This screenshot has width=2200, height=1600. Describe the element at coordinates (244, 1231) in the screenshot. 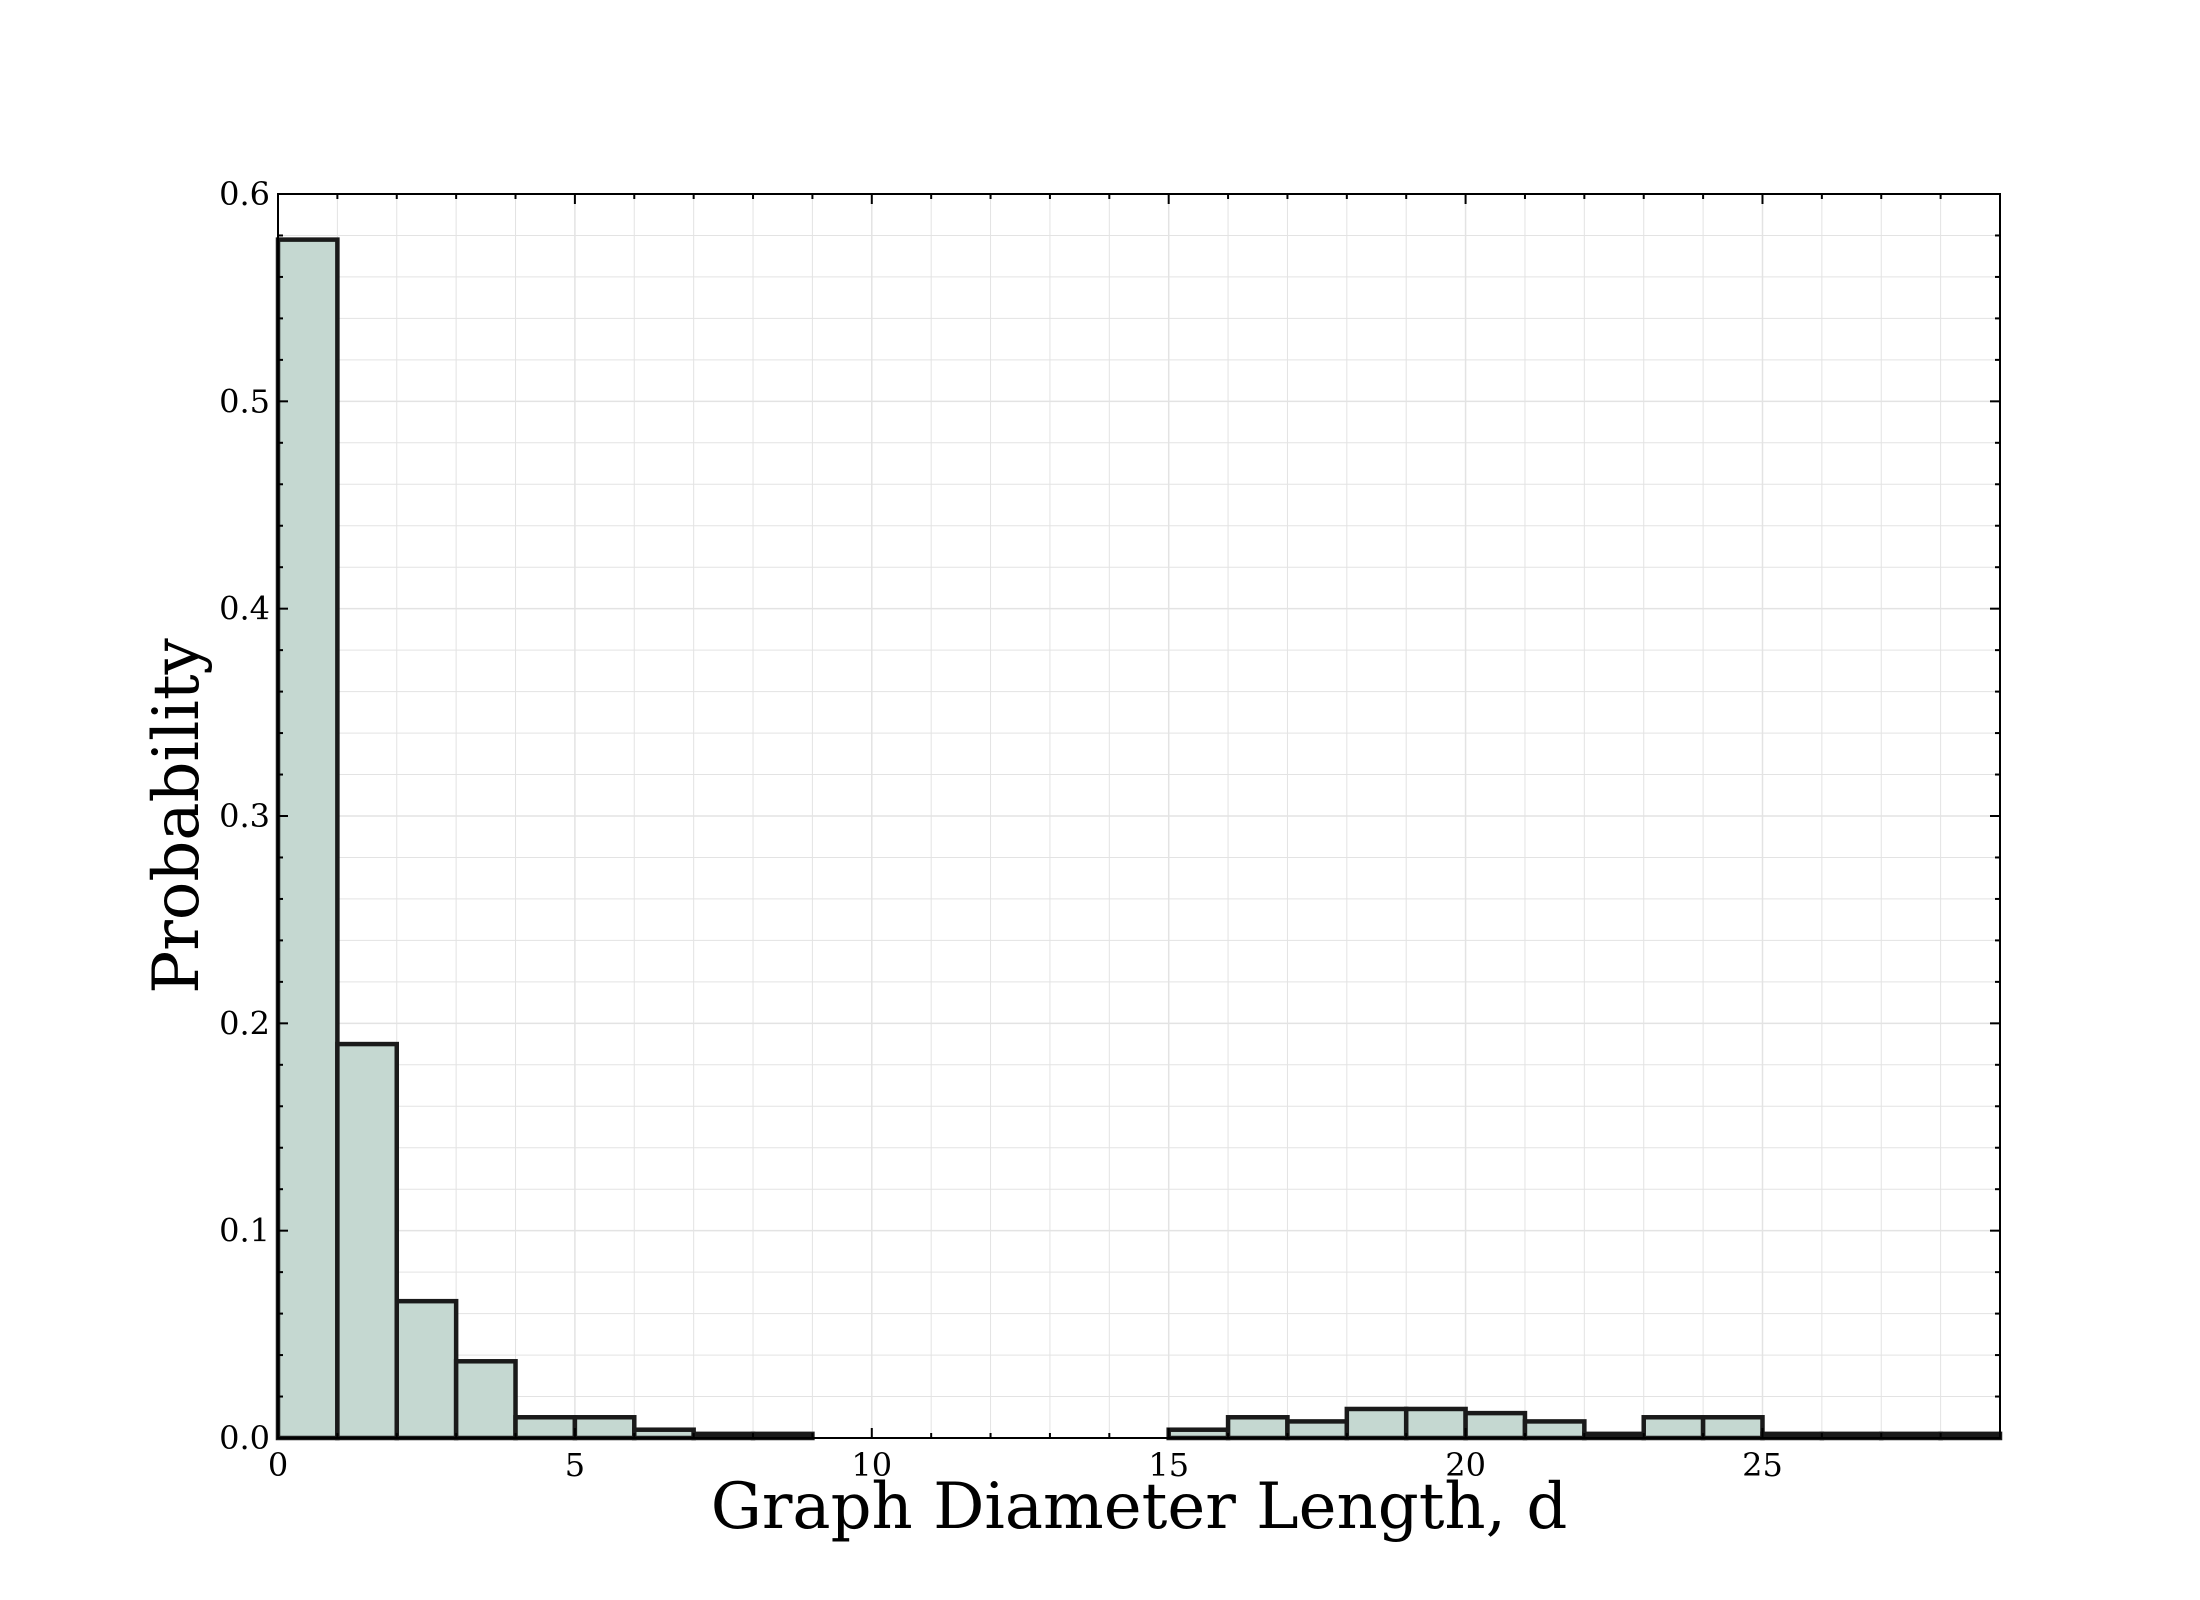

I see `y-tick-label: 0.1` at that location.